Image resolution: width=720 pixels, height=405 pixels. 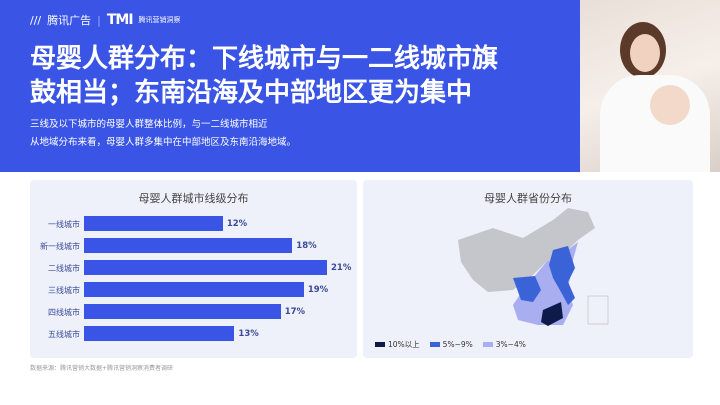 I want to click on logo-brand: 腾讯广告, so click(x=69, y=20).